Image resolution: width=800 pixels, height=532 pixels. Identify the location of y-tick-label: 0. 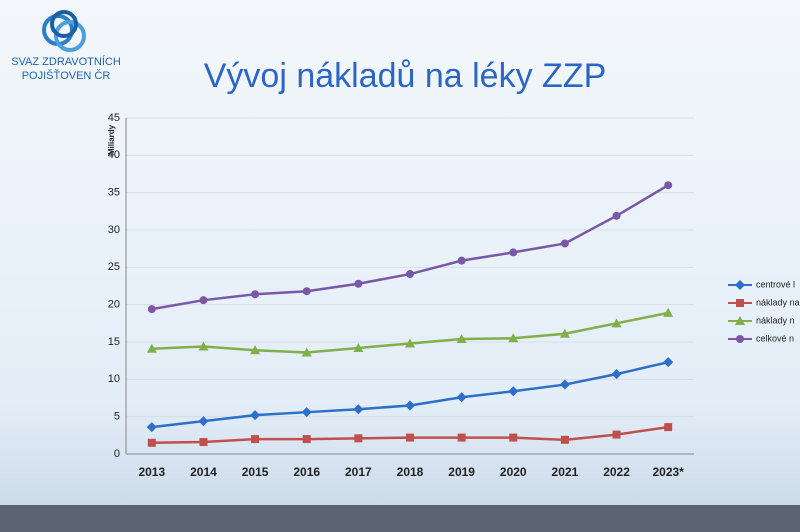
(117, 454).